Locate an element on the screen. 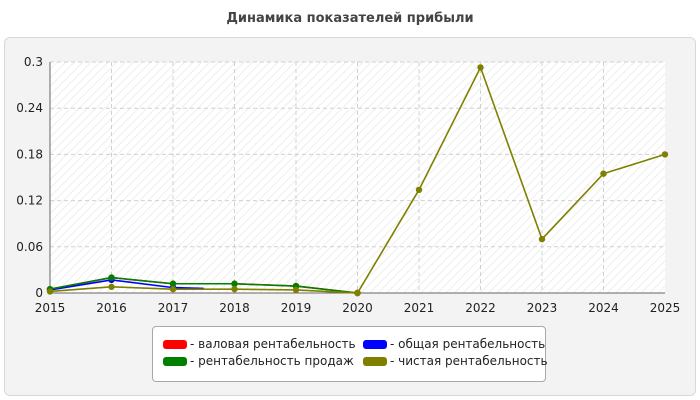 Image resolution: width=700 pixels, height=400 pixels. x-tick-label: 2024 is located at coordinates (603, 308).